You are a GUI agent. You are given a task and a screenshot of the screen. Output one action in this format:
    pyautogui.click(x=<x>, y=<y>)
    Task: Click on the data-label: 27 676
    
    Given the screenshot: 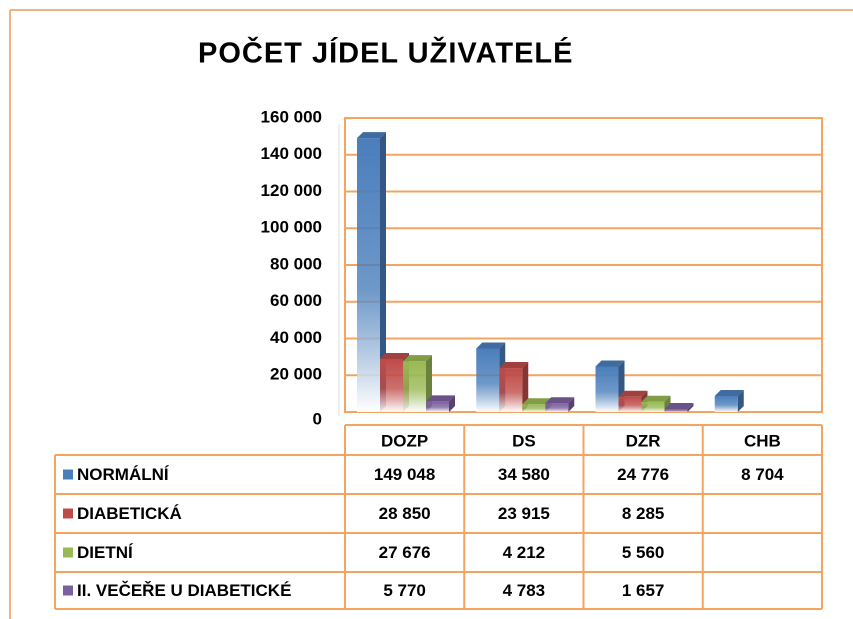 What is the action you would take?
    pyautogui.click(x=405, y=552)
    